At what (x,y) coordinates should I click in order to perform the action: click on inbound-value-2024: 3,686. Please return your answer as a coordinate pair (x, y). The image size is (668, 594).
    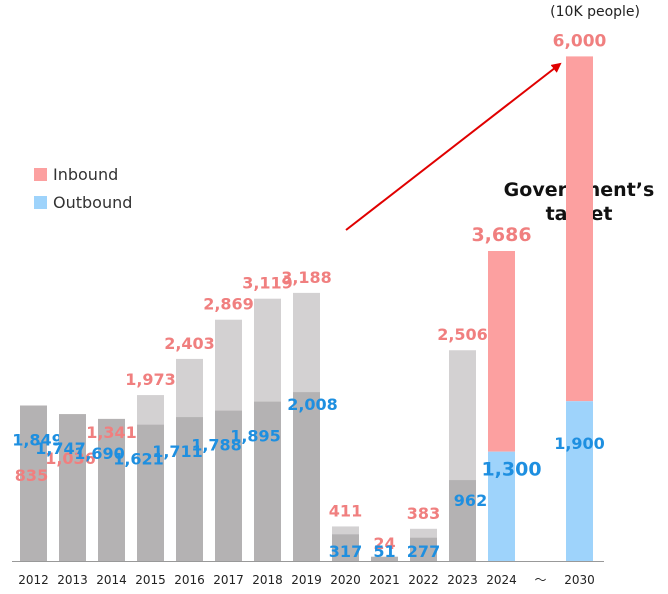
    Looking at the image, I should click on (501, 235).